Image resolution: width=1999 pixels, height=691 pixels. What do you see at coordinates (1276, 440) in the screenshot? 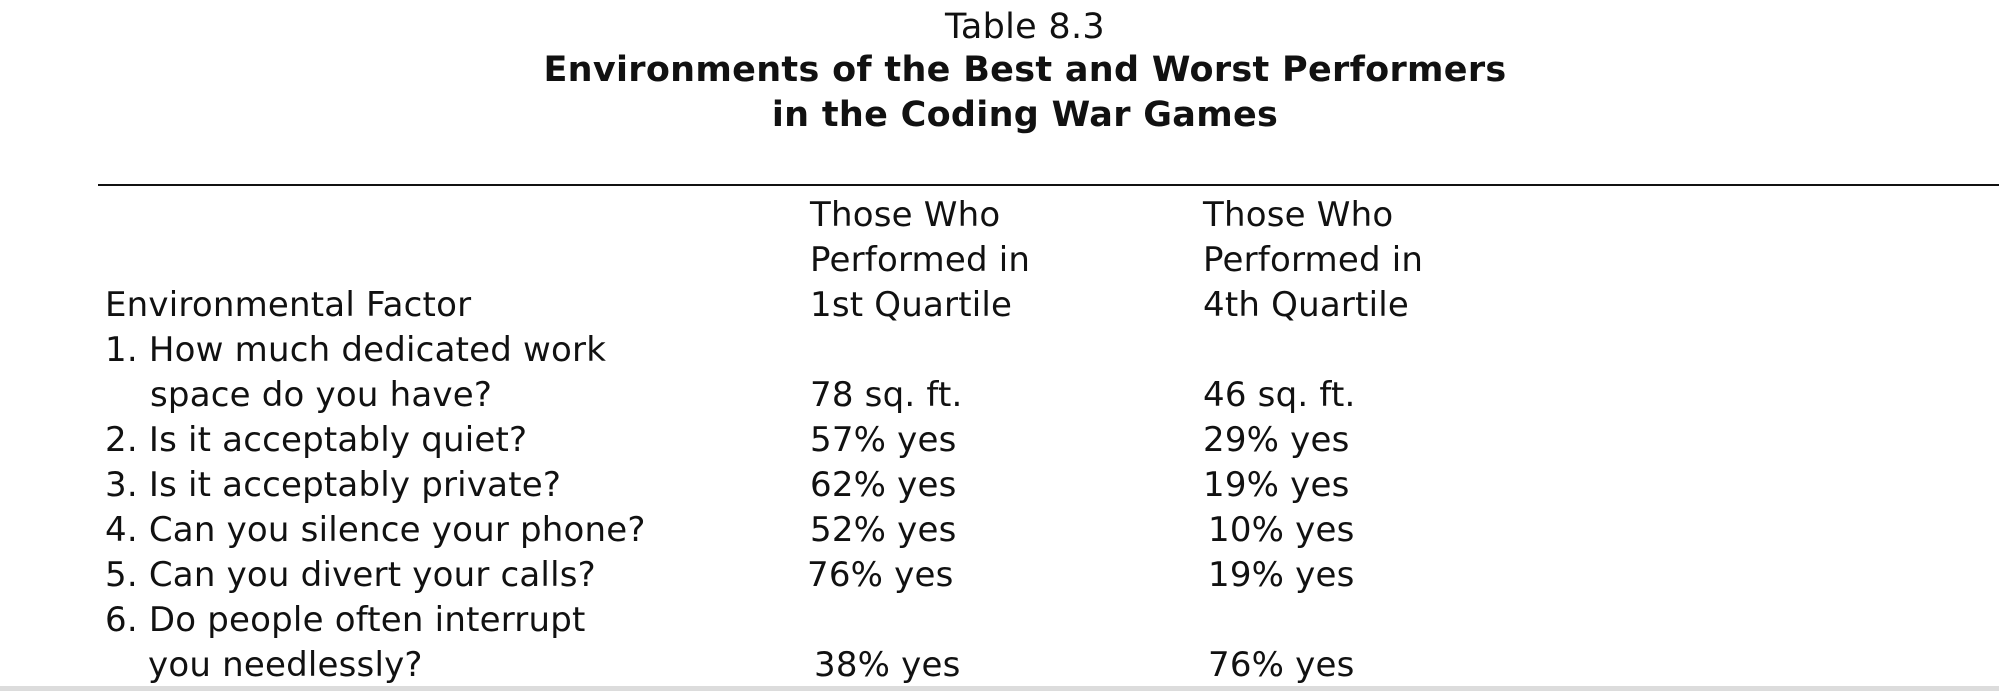
I see `row-2-q4-value: 29% yes` at bounding box center [1276, 440].